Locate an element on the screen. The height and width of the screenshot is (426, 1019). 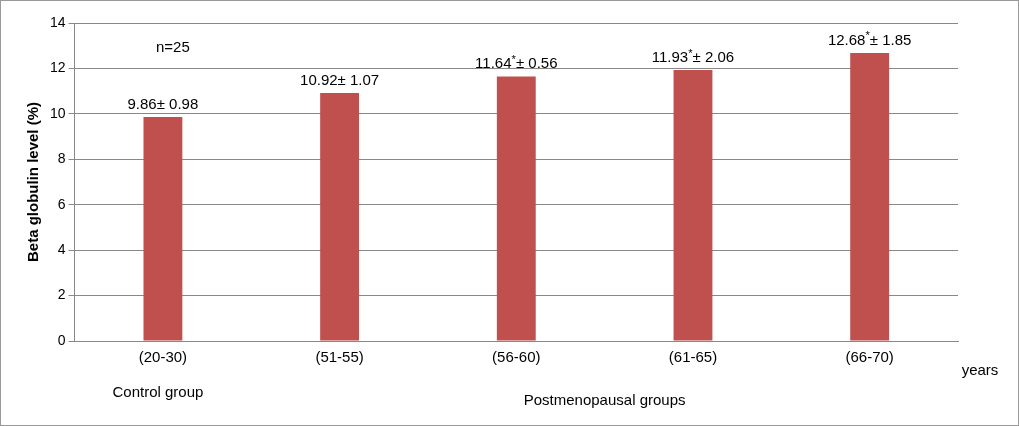
x-tick-label: (20-30) is located at coordinates (163, 357).